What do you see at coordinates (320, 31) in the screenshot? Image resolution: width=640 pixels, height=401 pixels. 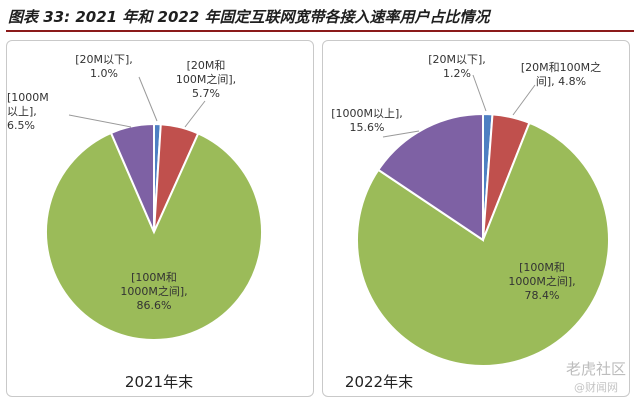 I see `title-rule` at bounding box center [320, 31].